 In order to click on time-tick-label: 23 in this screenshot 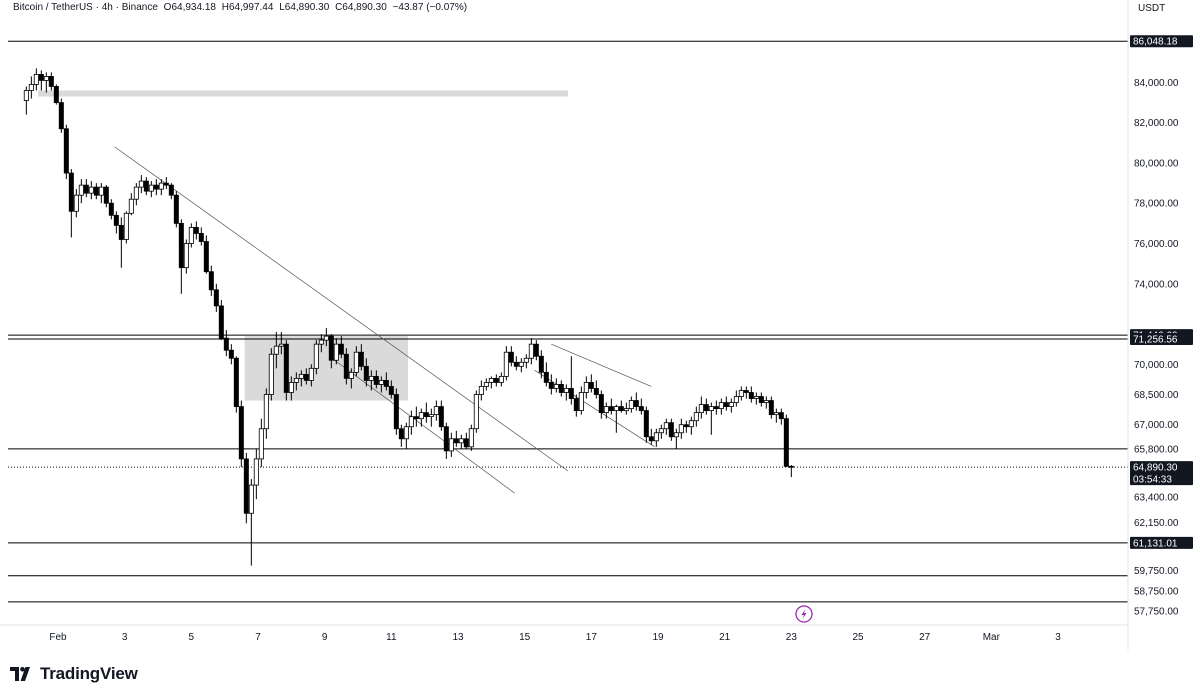, I will do `click(792, 637)`.